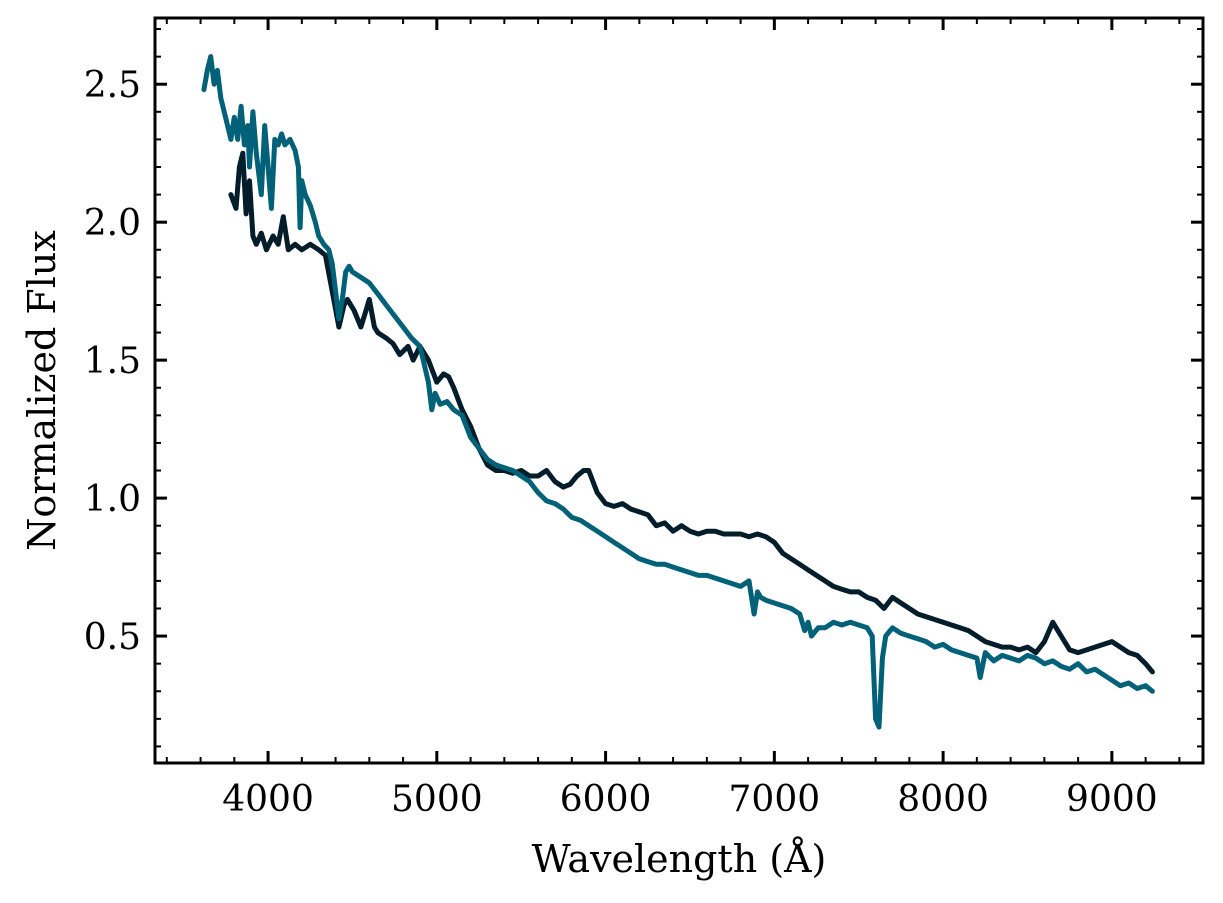 This screenshot has width=1223, height=903. Describe the element at coordinates (268, 799) in the screenshot. I see `x-tick-label: 4000` at that location.